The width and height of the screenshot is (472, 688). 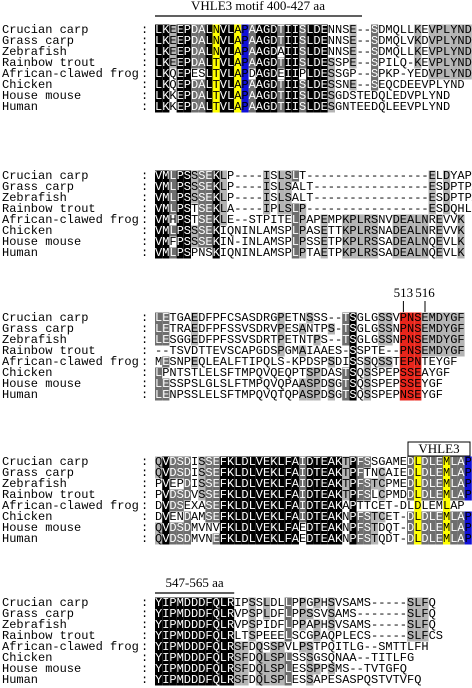 What do you see at coordinates (381, 495) in the screenshot?
I see `residue: C` at bounding box center [381, 495].